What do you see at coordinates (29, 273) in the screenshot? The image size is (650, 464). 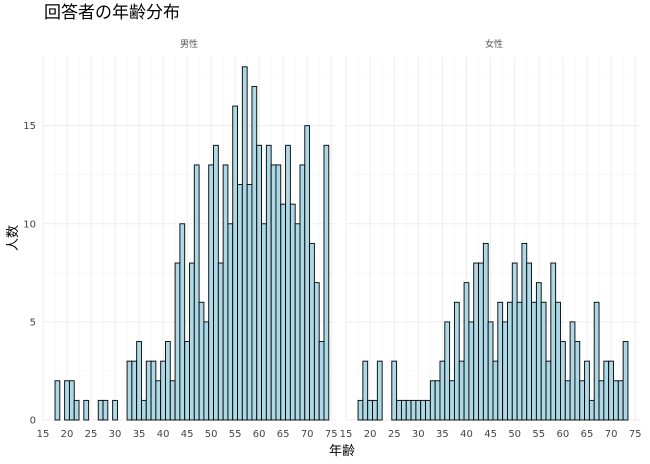 I see `y-ticks: 0 5 10 15` at bounding box center [29, 273].